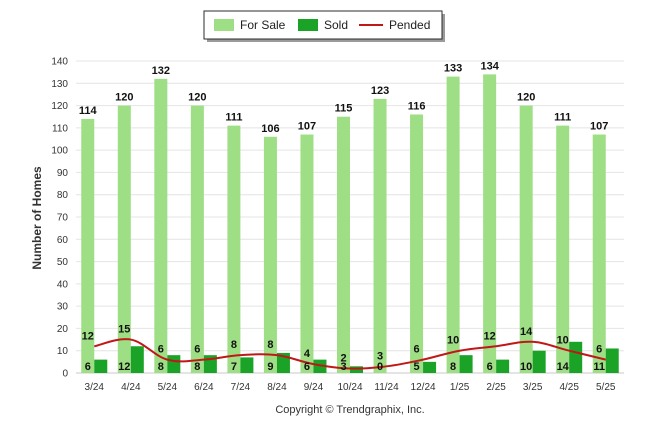 Image resolution: width=646 pixels, height=434 pixels. I want to click on legend-swatch-sold, so click(308, 25).